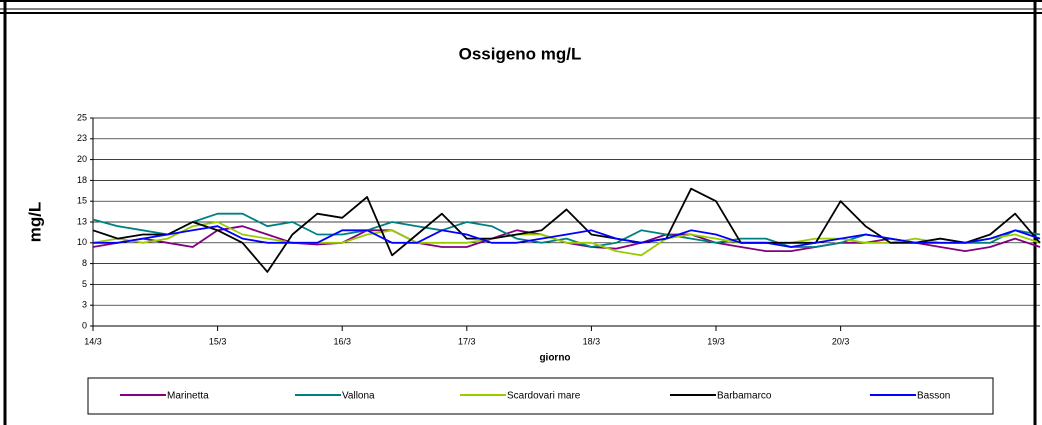 The image size is (1042, 425). Describe the element at coordinates (82, 117) in the screenshot. I see `y-tick-label: 25` at that location.